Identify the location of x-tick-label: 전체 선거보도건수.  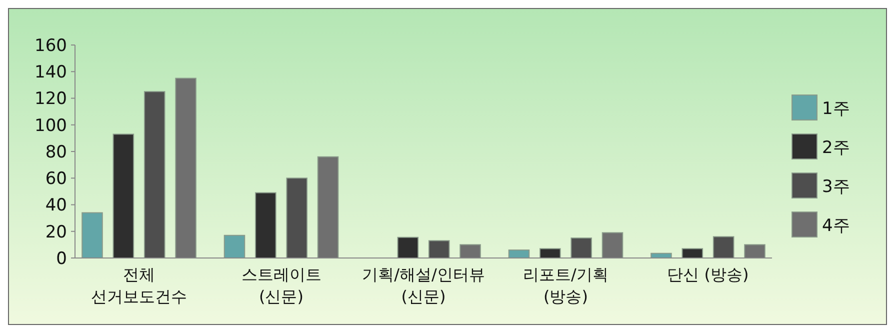
(139, 285).